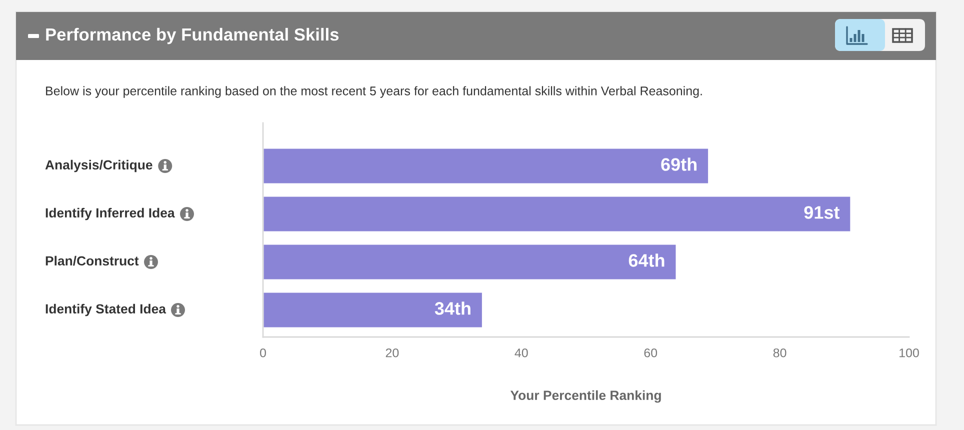 This screenshot has width=964, height=430. Describe the element at coordinates (192, 36) in the screenshot. I see `chart-title: Performance by Fundamental Skills` at that location.